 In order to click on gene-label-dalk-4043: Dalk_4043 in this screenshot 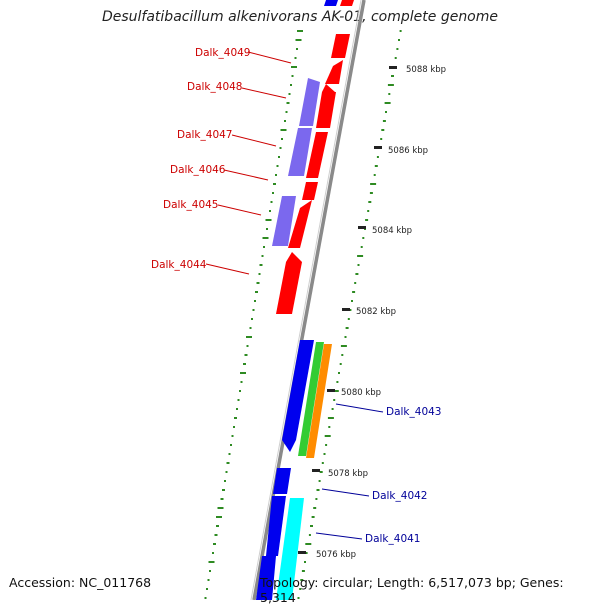, I will do `click(414, 412)`.